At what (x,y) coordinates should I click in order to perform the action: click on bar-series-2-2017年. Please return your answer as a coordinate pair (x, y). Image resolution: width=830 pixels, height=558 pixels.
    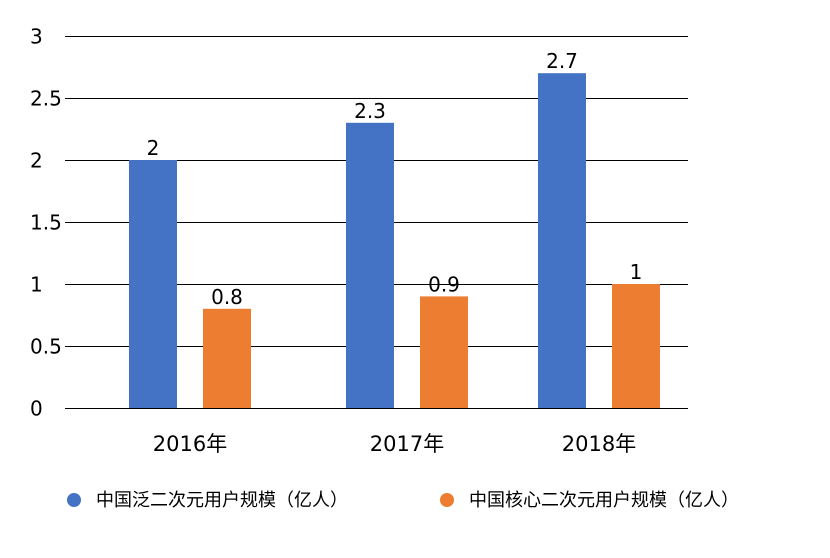
    Looking at the image, I should click on (444, 352).